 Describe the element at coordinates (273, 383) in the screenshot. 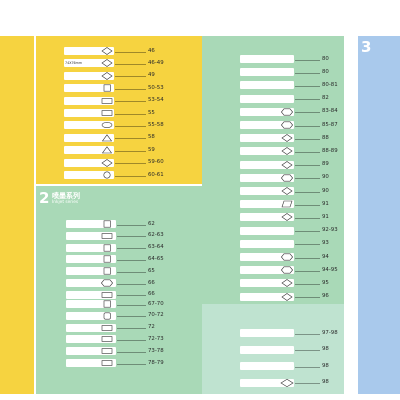

I see `catalog-row: 98` at that location.